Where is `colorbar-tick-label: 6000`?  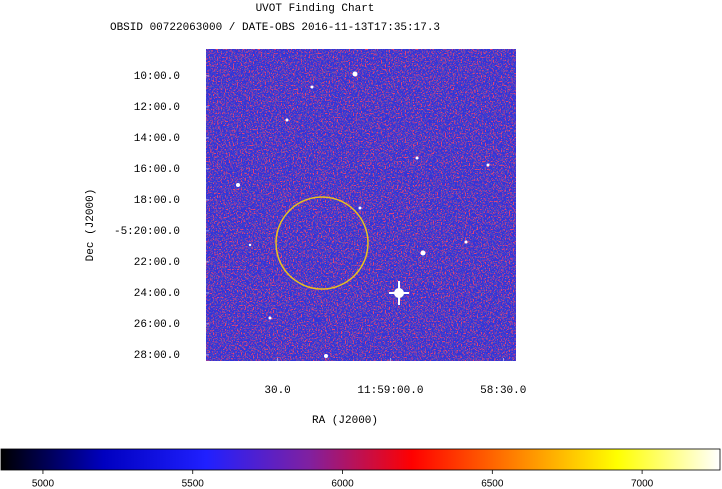
colorbar-tick-label: 6000 is located at coordinates (342, 484).